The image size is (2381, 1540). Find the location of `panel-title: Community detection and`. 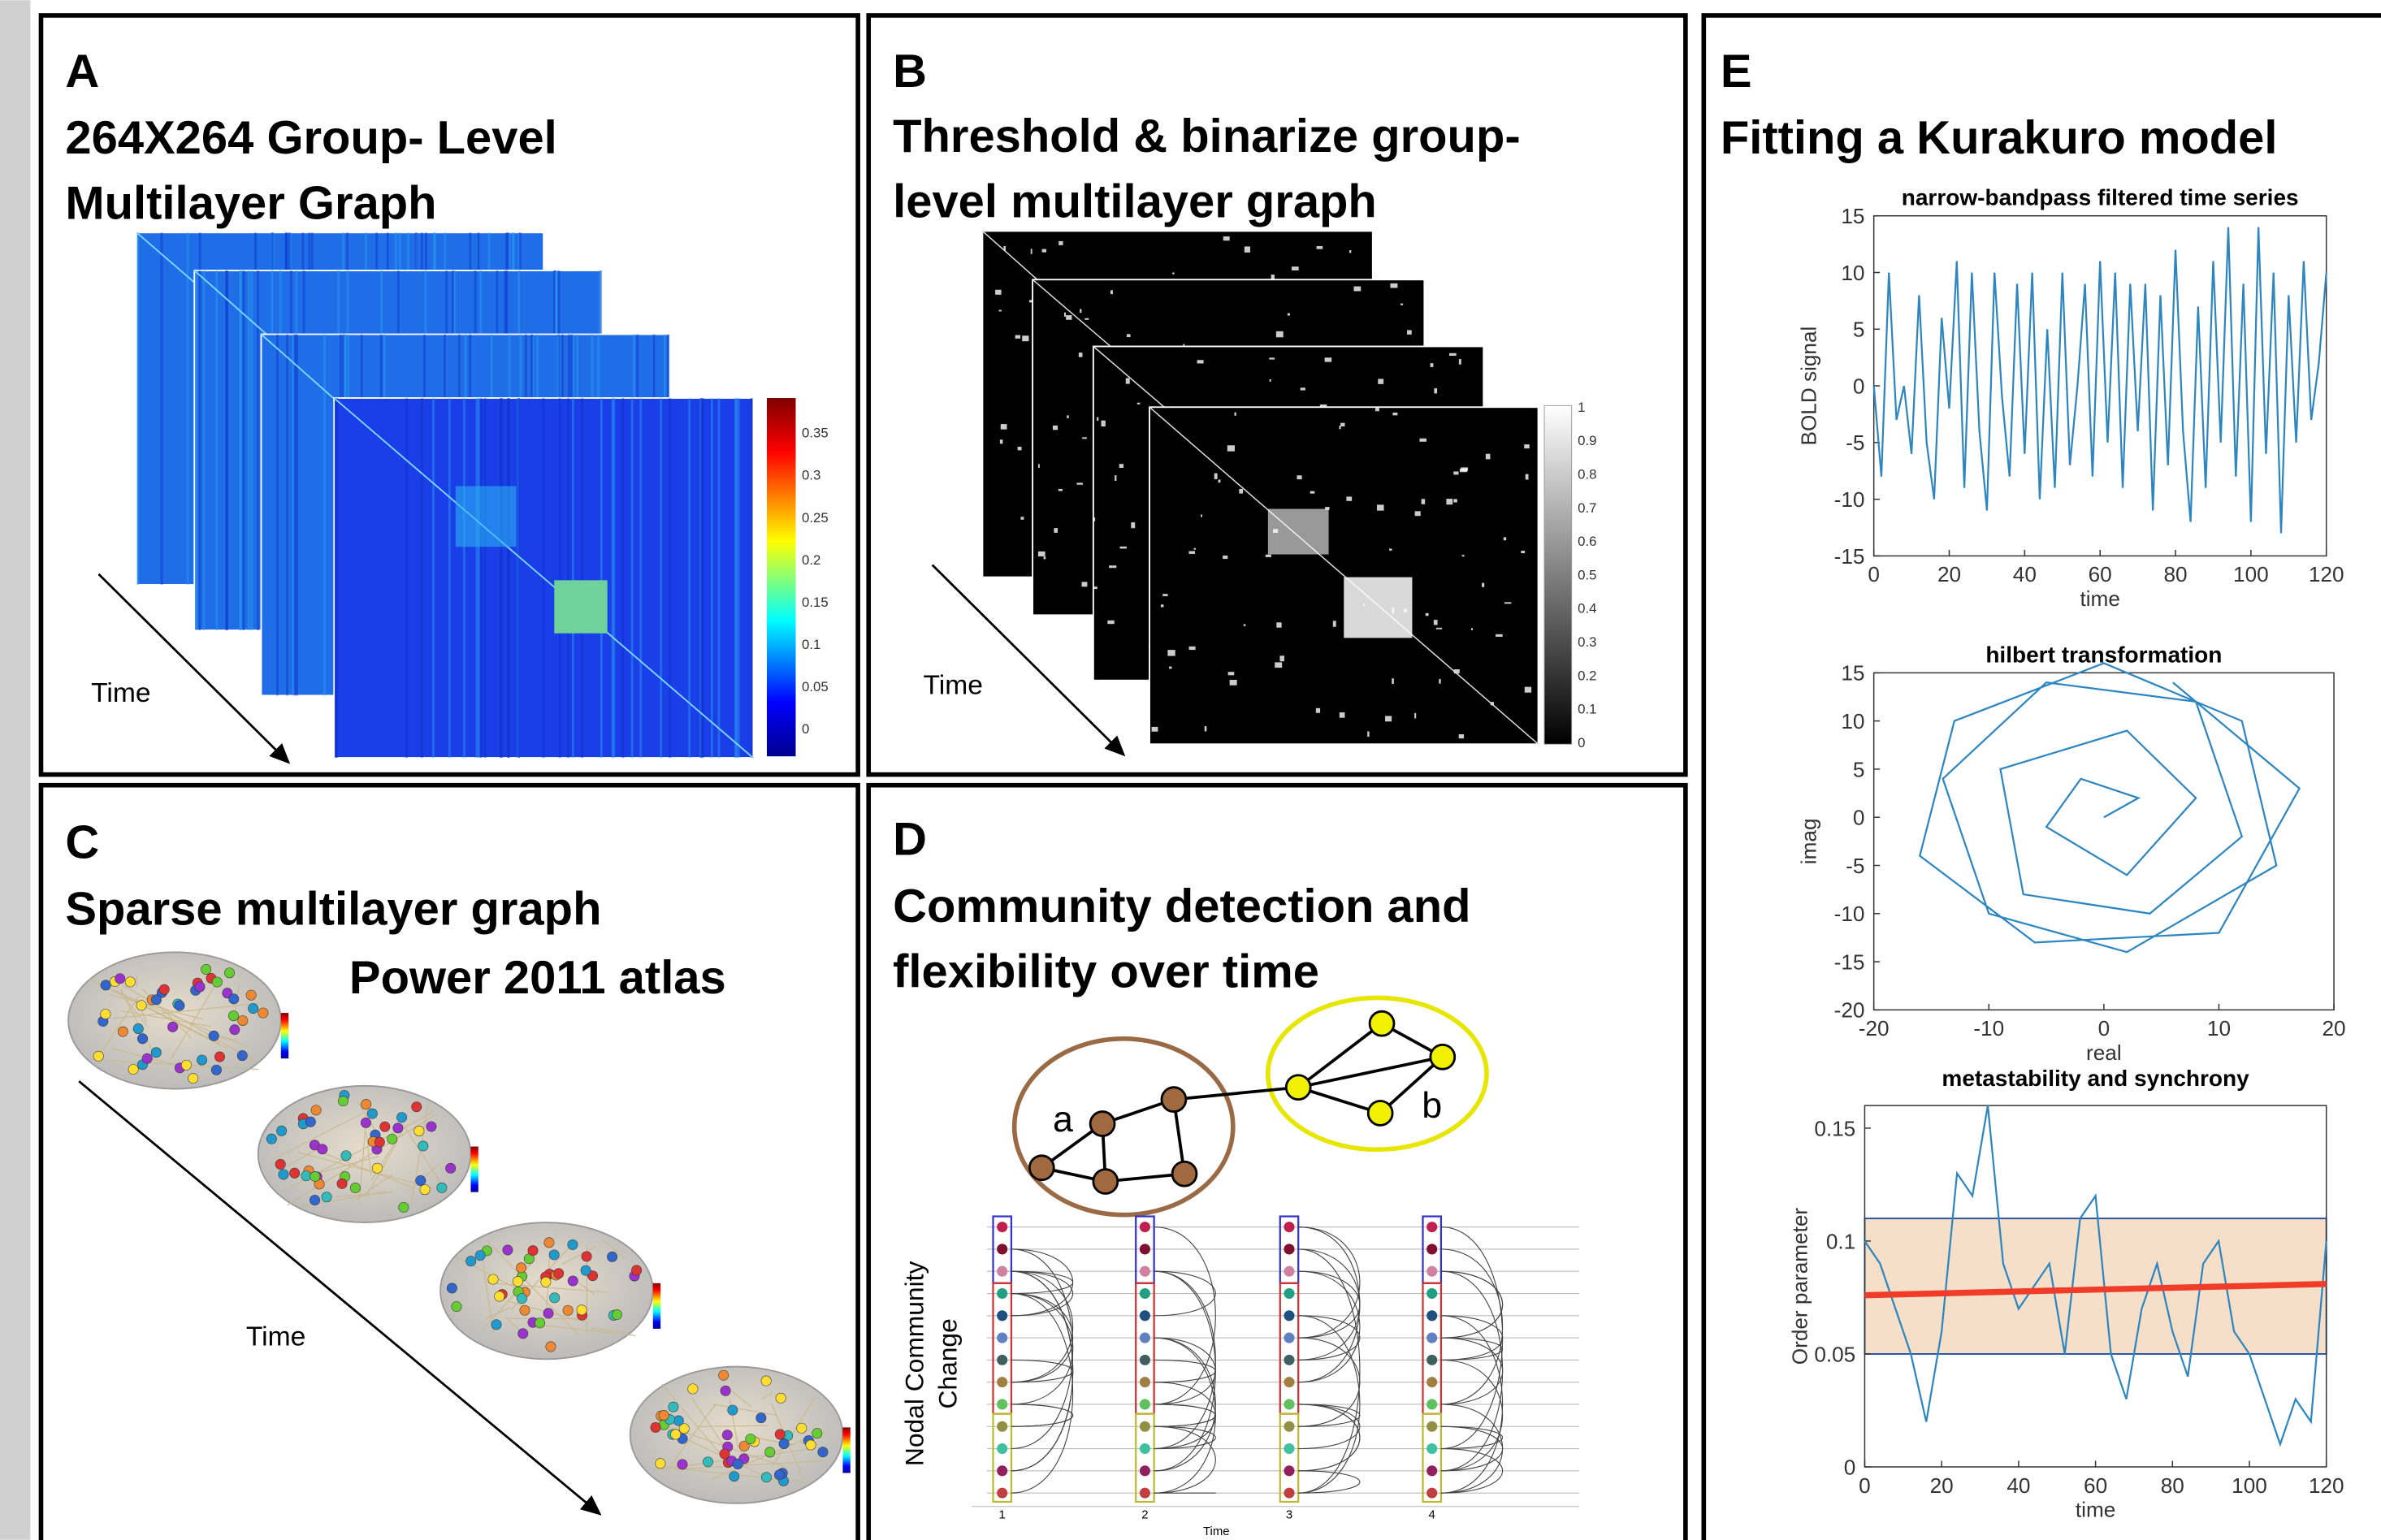

panel-title: Community detection and is located at coordinates (1181, 906).